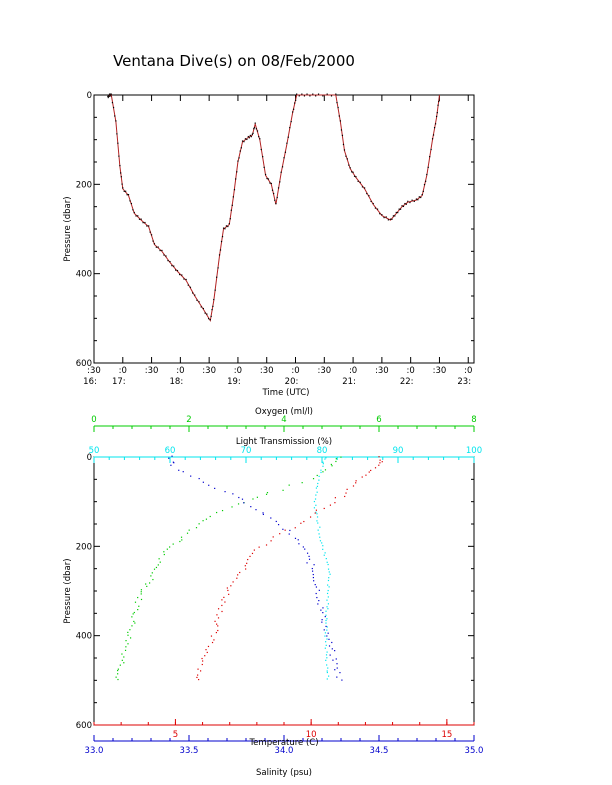 The image size is (612, 785). What do you see at coordinates (90, 382) in the screenshot?
I see `dive-profile-x-hour-label: 16:` at bounding box center [90, 382].